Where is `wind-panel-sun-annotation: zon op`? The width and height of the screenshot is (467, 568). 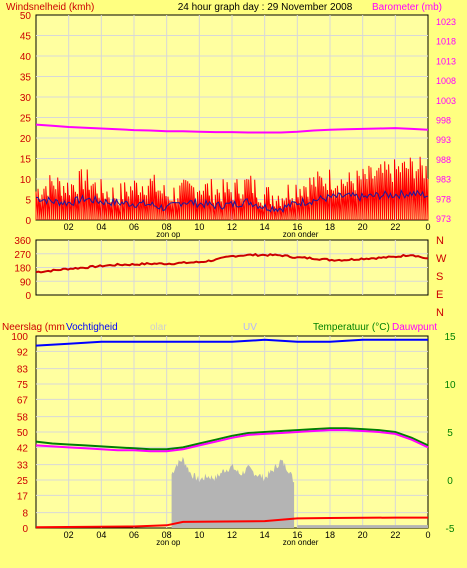
wind-panel-sun-annotation: zon op is located at coordinates (168, 234).